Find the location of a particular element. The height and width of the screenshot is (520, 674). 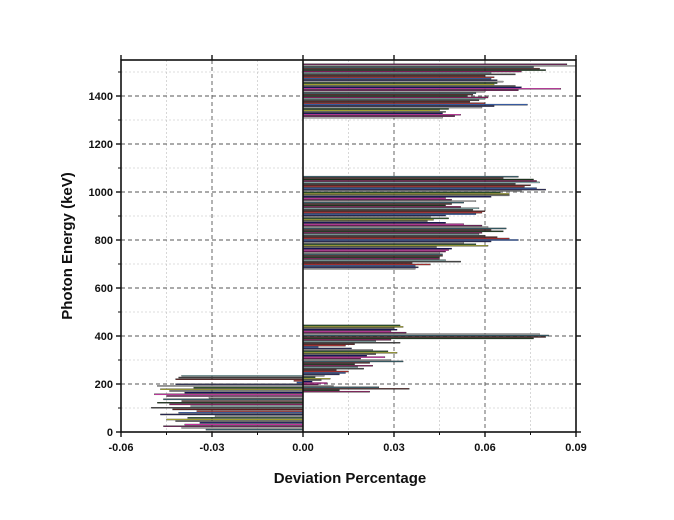

y-tick-label: 200 is located at coordinates (104, 385).